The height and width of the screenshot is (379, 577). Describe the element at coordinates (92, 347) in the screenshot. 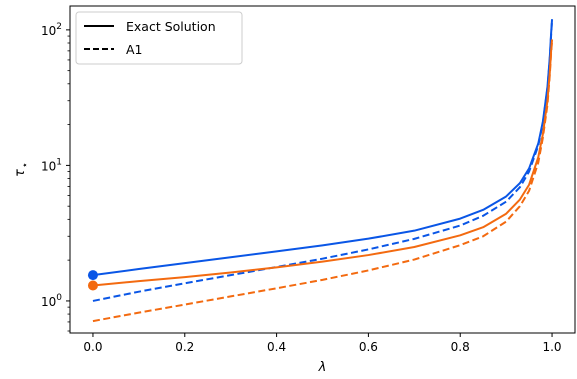

I see `x-tick-label: 0.0` at that location.